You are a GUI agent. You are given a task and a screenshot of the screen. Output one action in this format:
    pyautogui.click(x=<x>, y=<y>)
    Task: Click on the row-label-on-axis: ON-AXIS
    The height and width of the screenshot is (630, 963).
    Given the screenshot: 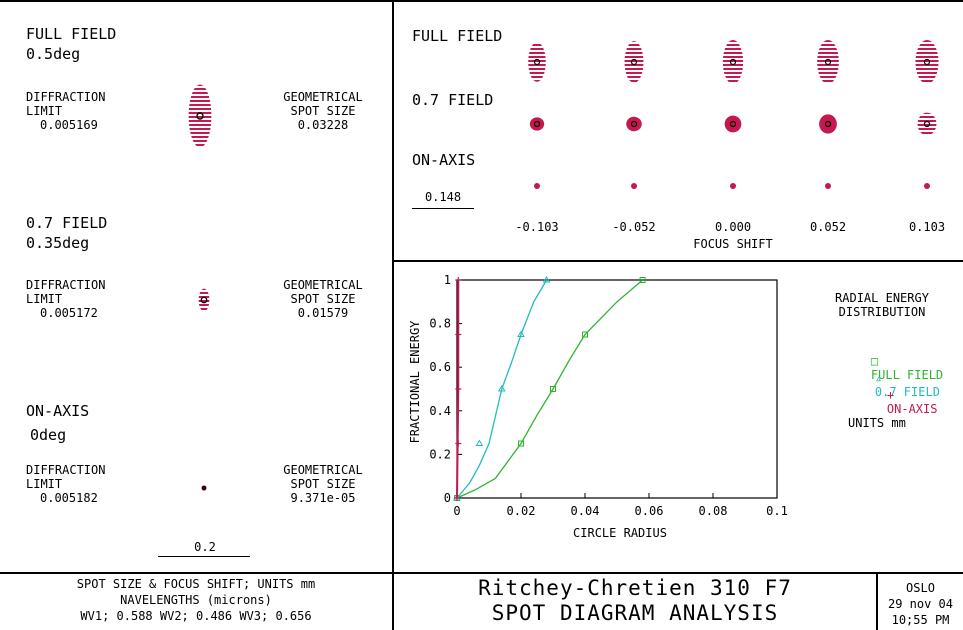 What is the action you would take?
    pyautogui.click(x=444, y=160)
    